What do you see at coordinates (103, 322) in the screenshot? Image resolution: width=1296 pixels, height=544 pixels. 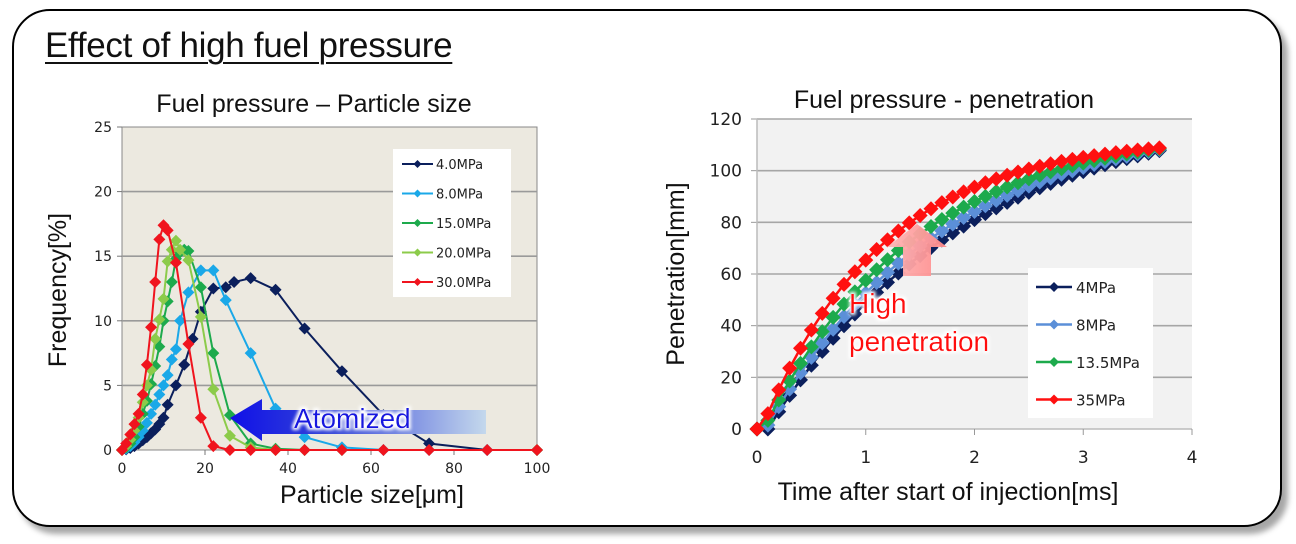 I see `y-tick-label: 10` at bounding box center [103, 322].